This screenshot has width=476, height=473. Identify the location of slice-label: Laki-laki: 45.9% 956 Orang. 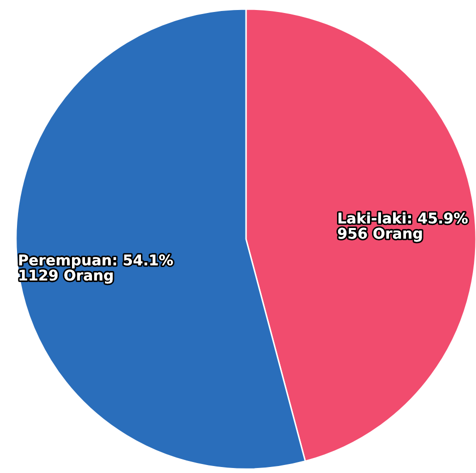
(403, 227).